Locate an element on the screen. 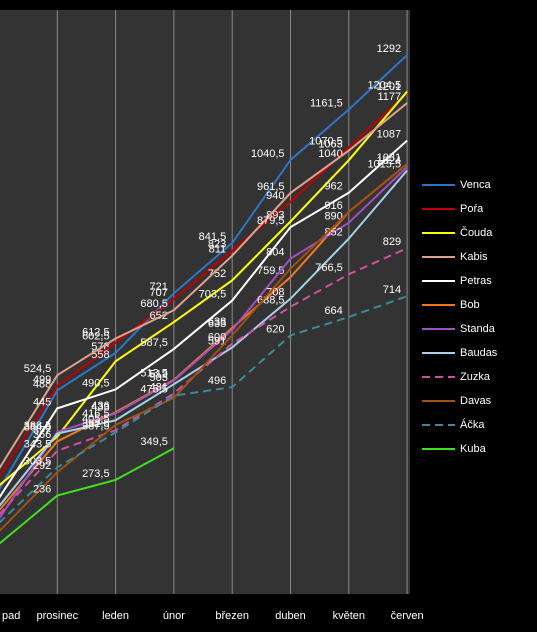 The height and width of the screenshot is (632, 537). data-label: 893 is located at coordinates (275, 215).